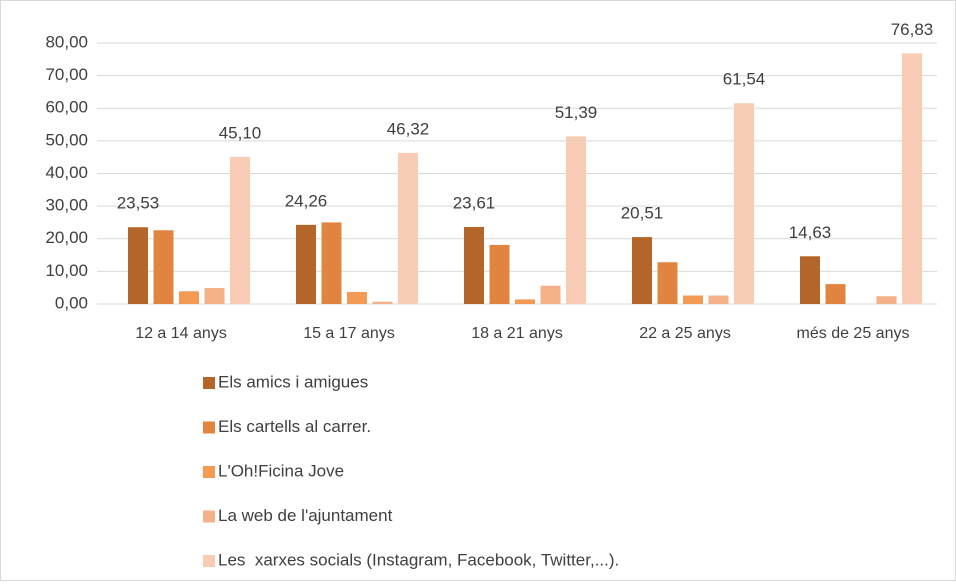  I want to click on data-label: 24,26, so click(306, 200).